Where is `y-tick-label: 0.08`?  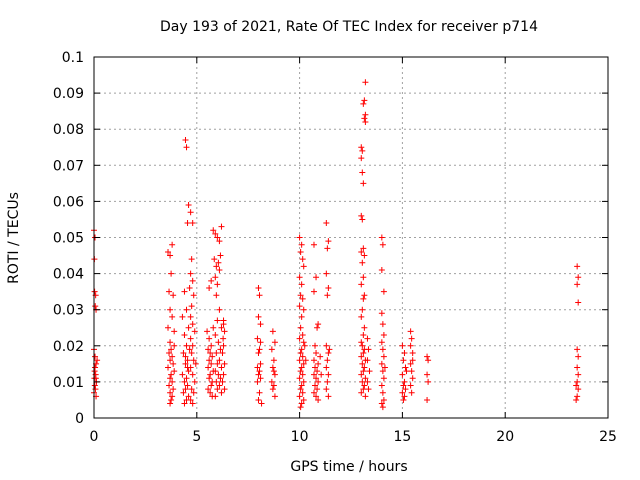
y-tick-label: 0.08 is located at coordinates (68, 130).